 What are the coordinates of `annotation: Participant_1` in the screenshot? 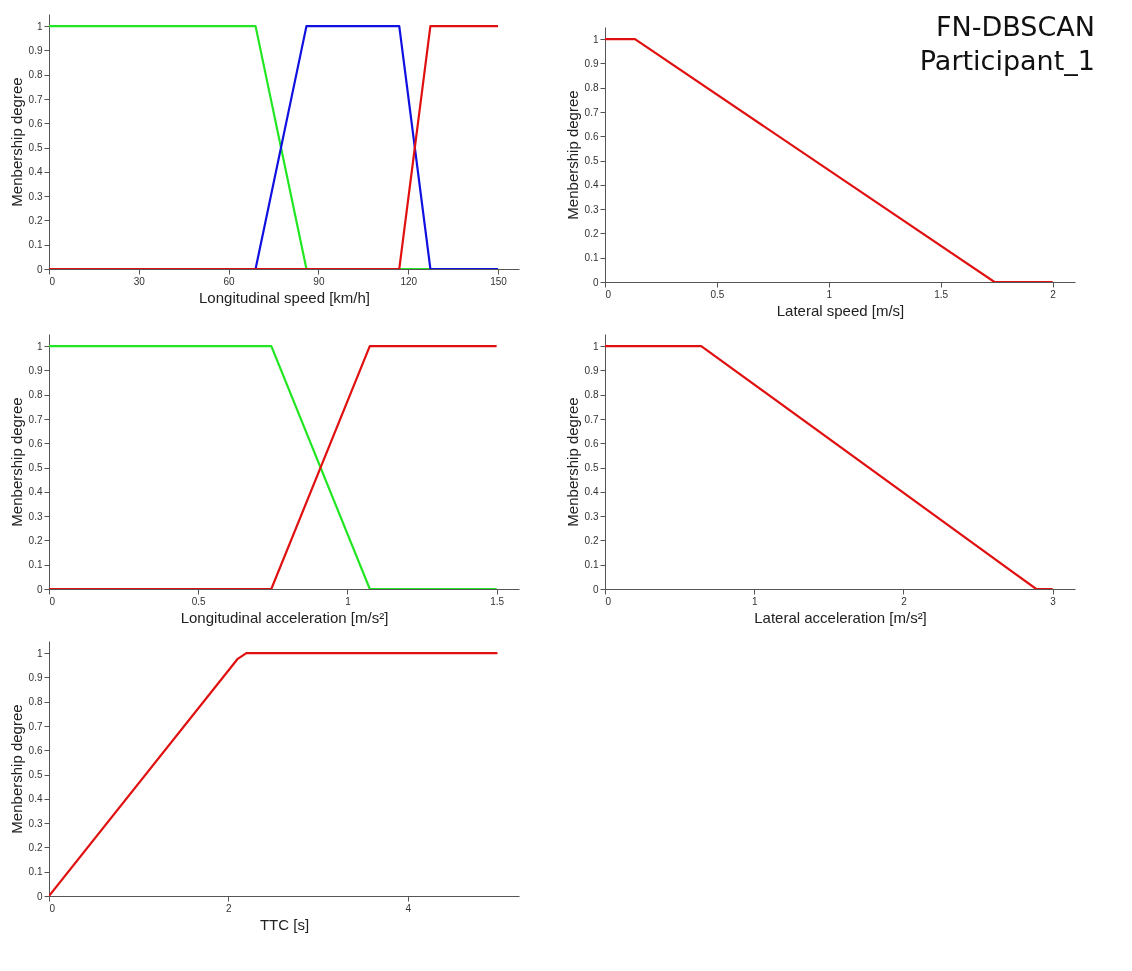 It's located at (1007, 60).